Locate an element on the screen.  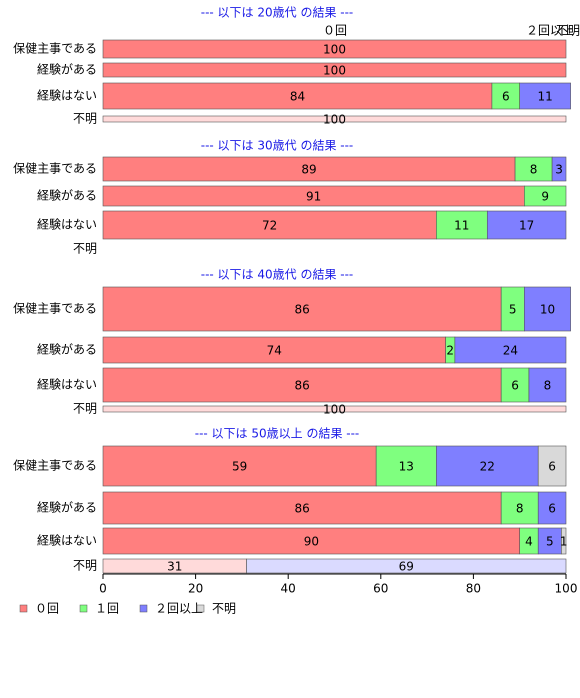
x-tick-label: 80 is located at coordinates (473, 589).